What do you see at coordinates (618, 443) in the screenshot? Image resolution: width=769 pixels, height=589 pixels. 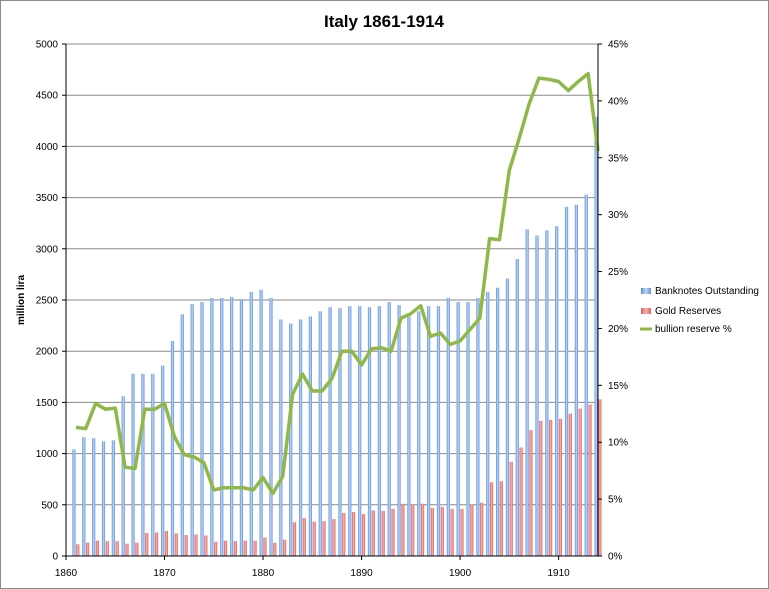 I see `y2-tick-label: 10%` at bounding box center [618, 443].